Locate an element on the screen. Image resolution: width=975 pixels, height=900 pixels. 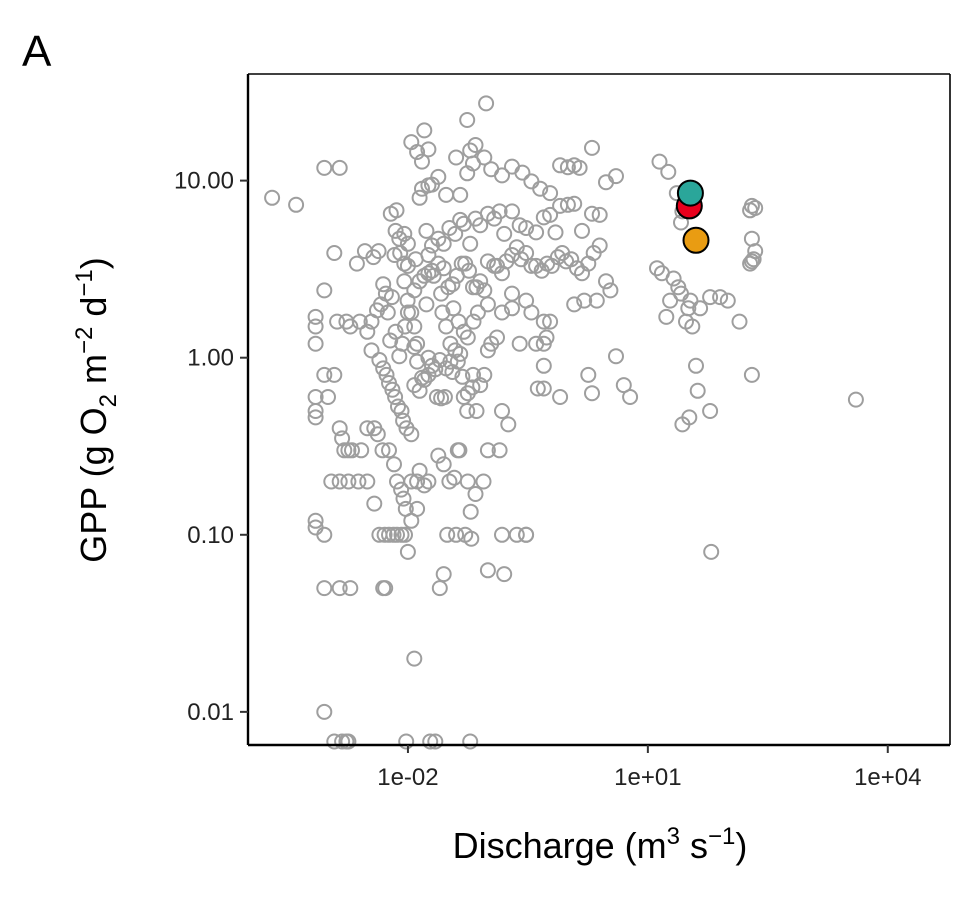
panel-label: A is located at coordinates (37, 51).